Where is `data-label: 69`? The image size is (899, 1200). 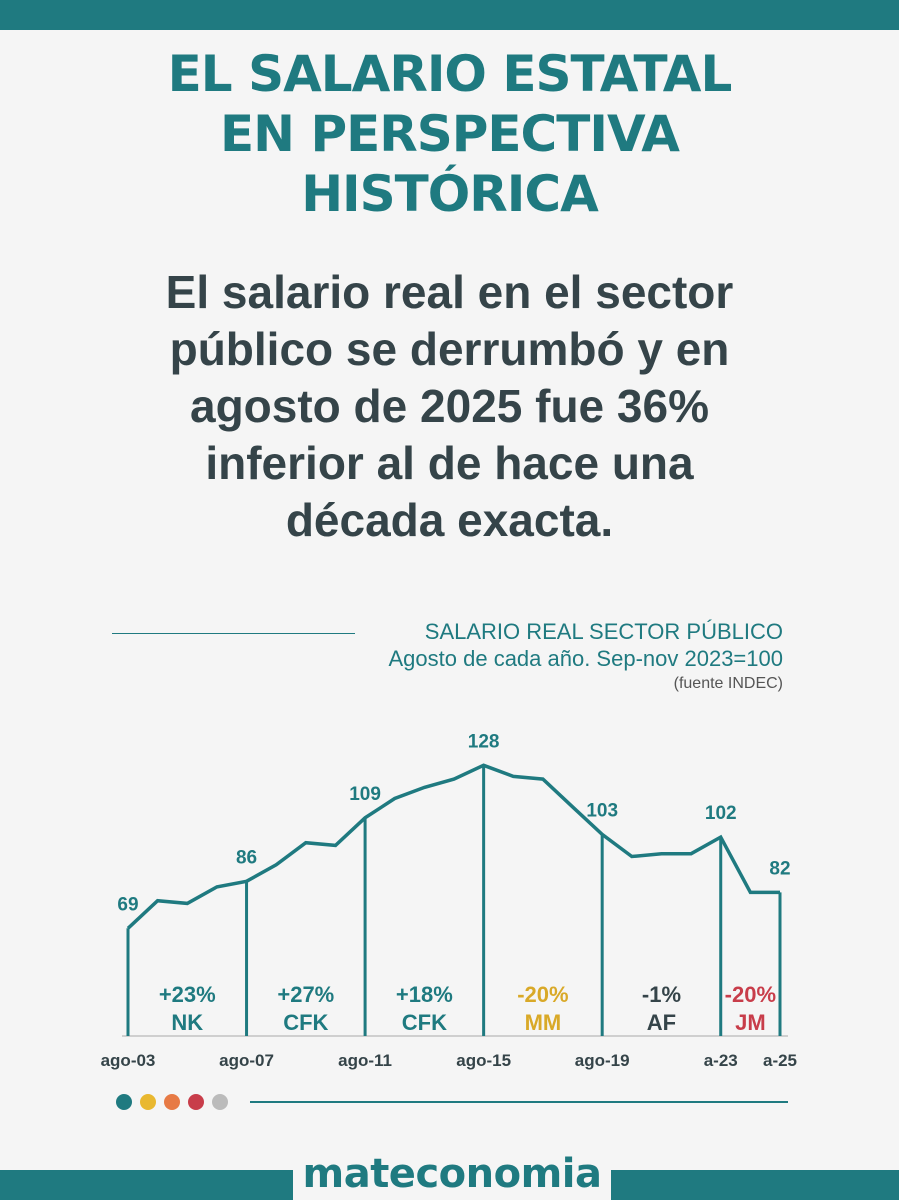 data-label: 69 is located at coordinates (127, 904).